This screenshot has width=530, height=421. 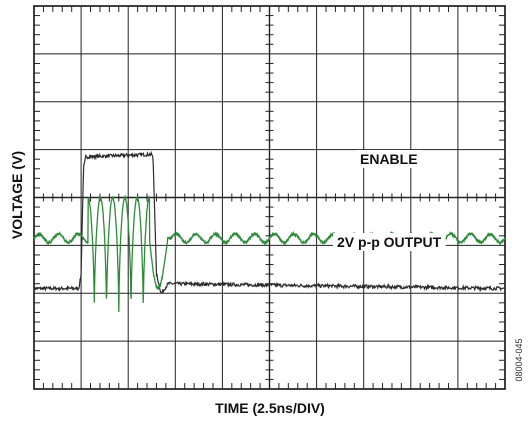 I want to click on figure-id: 08004-045, so click(x=519, y=359).